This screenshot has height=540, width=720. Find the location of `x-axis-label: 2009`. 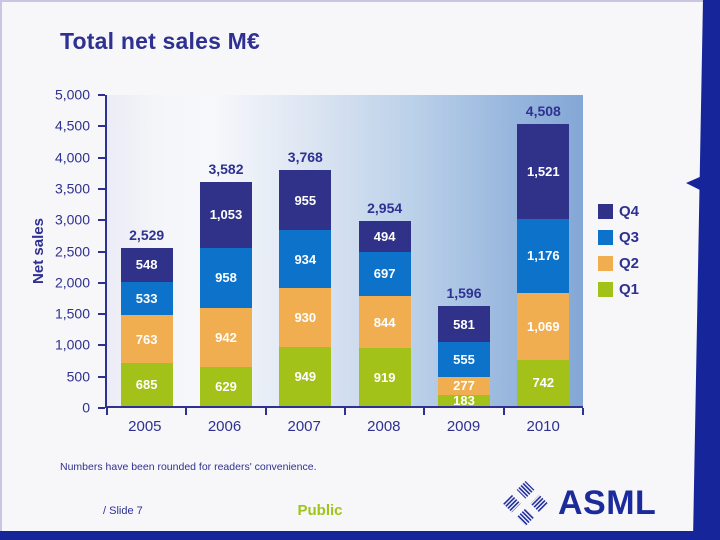

x-axis-label: 2009 is located at coordinates (463, 426).